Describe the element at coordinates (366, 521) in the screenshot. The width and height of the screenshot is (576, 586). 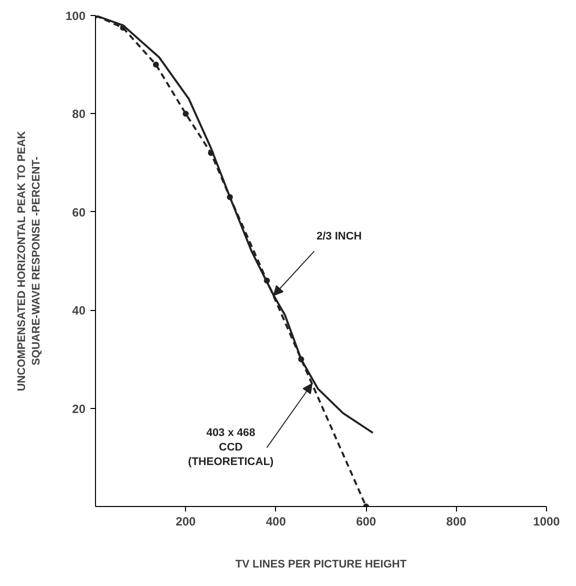
I see `x-tick-label: 600` at that location.